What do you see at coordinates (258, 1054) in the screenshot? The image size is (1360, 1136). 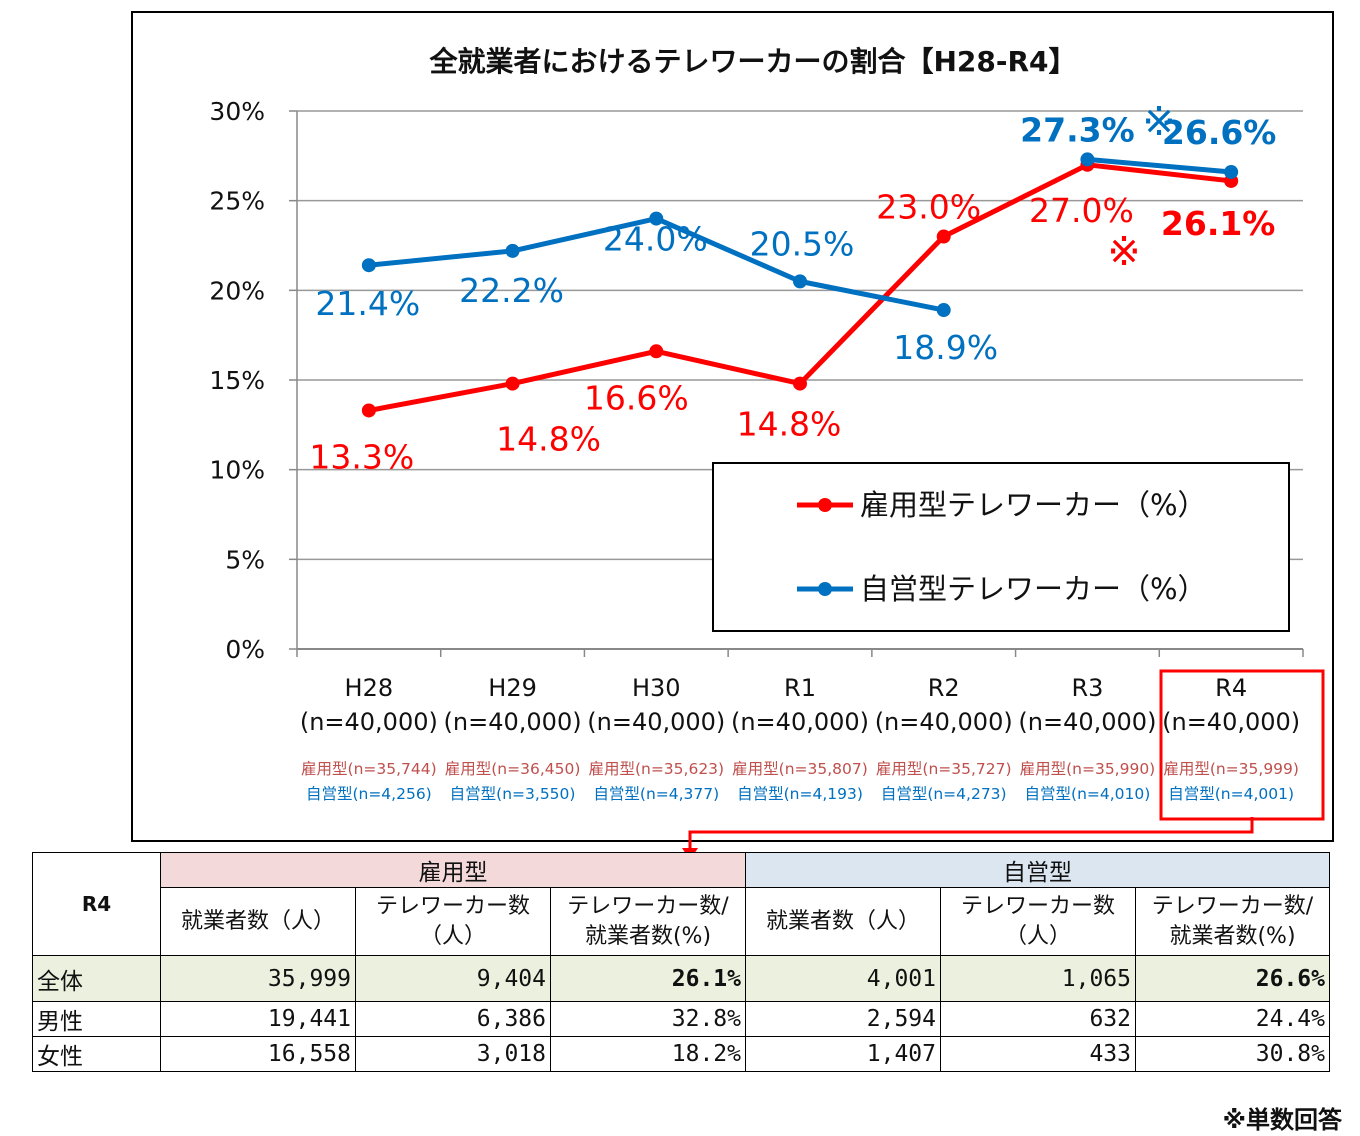 I see `cell: 16,558` at bounding box center [258, 1054].